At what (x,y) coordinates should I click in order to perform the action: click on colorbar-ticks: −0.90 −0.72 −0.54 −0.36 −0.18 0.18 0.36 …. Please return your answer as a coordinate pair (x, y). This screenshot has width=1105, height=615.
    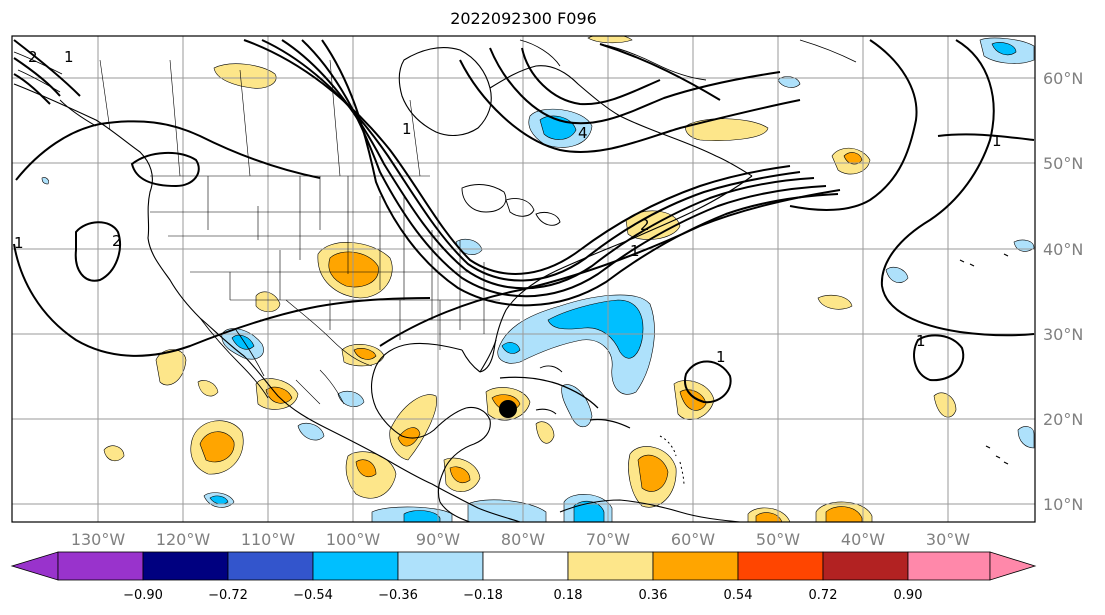
    Looking at the image, I should click on (522, 595).